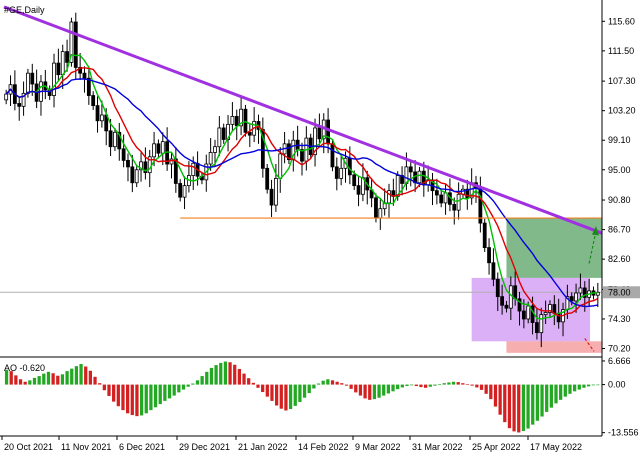 Image resolution: width=640 pixels, height=462 pixels. Describe the element at coordinates (623, 433) in the screenshot. I see `ao-axis-label: -13.556` at that location.